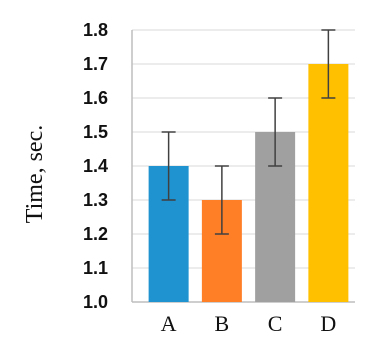  What do you see at coordinates (275, 323) in the screenshot?
I see `x-category-label: C` at bounding box center [275, 323].